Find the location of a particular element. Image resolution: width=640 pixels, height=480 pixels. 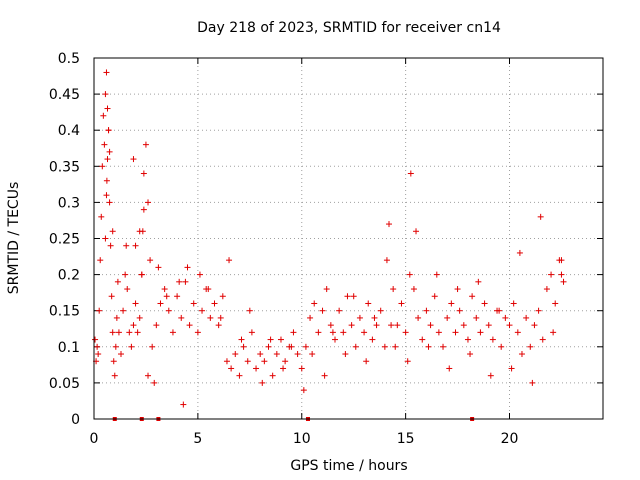

y-tick-label: 0.1 is located at coordinates (69, 348).